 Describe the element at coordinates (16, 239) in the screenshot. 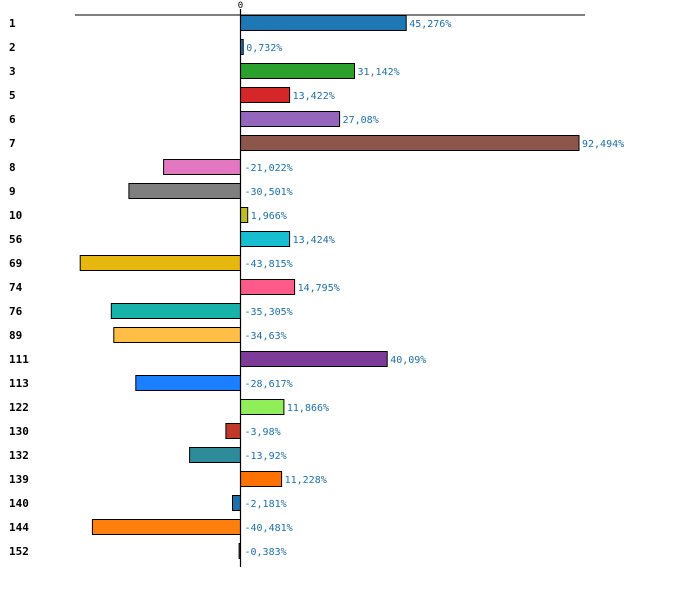

I see `category-label: 56` at that location.